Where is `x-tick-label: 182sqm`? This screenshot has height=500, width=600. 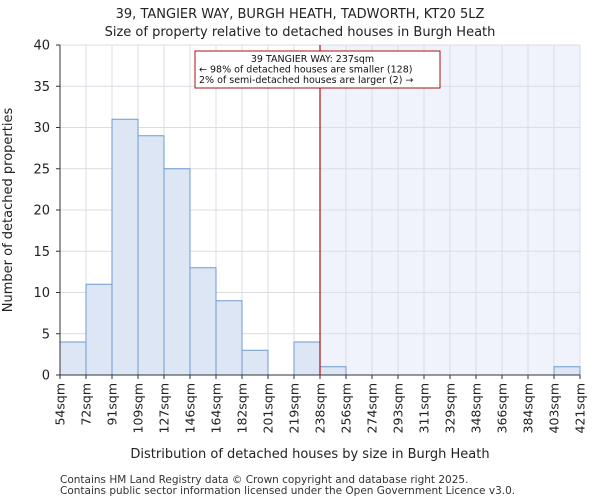 x-tick-label: 182sqm is located at coordinates (242, 408).